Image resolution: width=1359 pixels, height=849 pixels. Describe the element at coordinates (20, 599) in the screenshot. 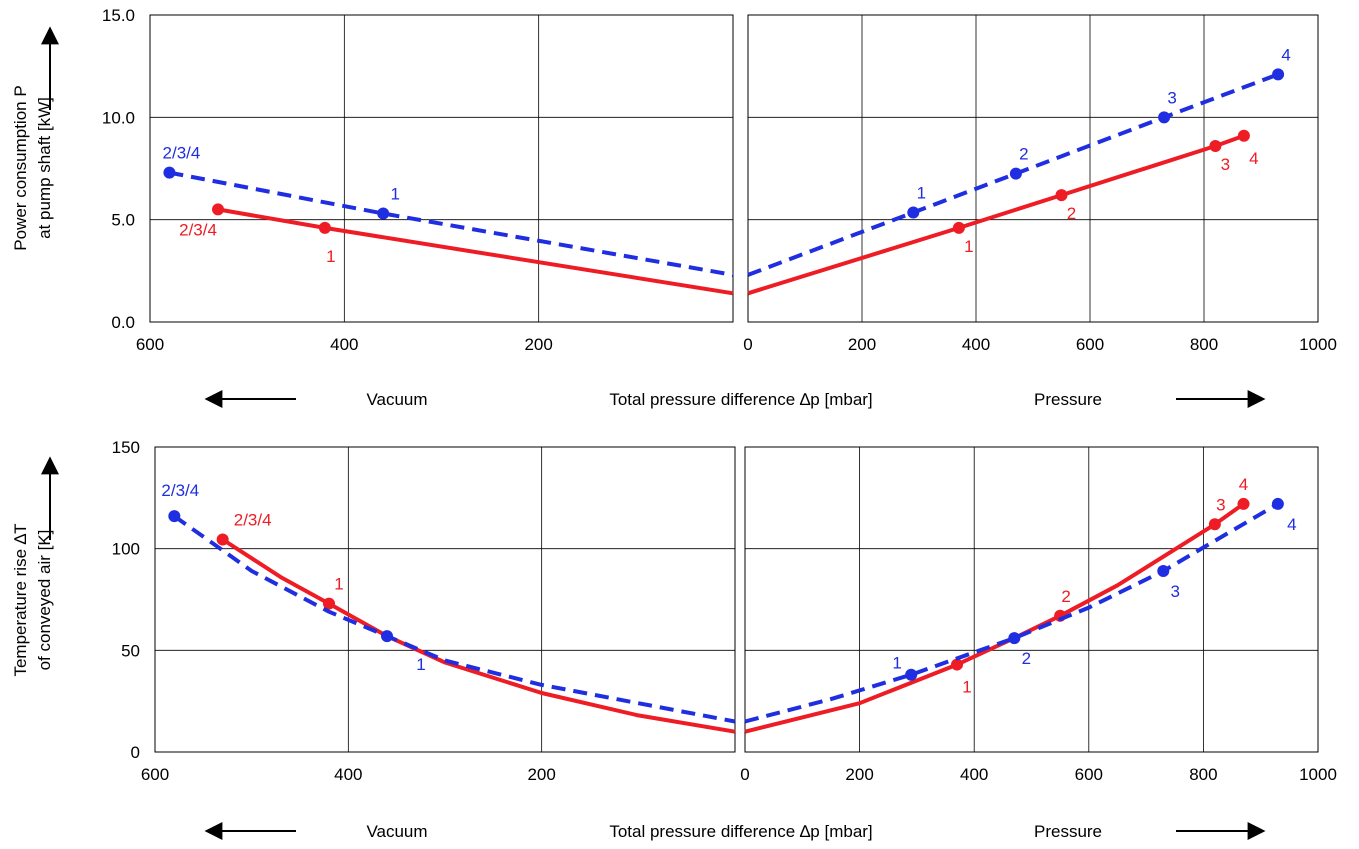

I see `y-axis-title: Temperature rise ∆T` at that location.